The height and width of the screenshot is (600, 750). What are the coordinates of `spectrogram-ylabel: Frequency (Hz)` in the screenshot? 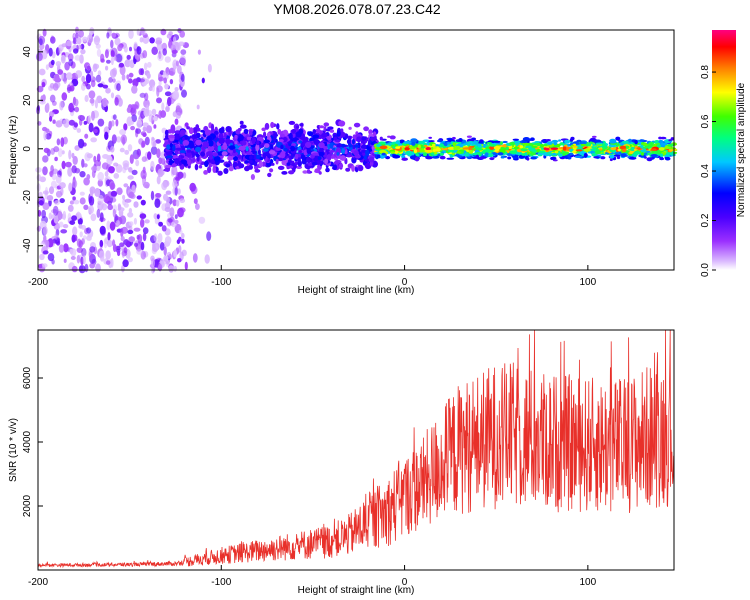 It's located at (13, 150).